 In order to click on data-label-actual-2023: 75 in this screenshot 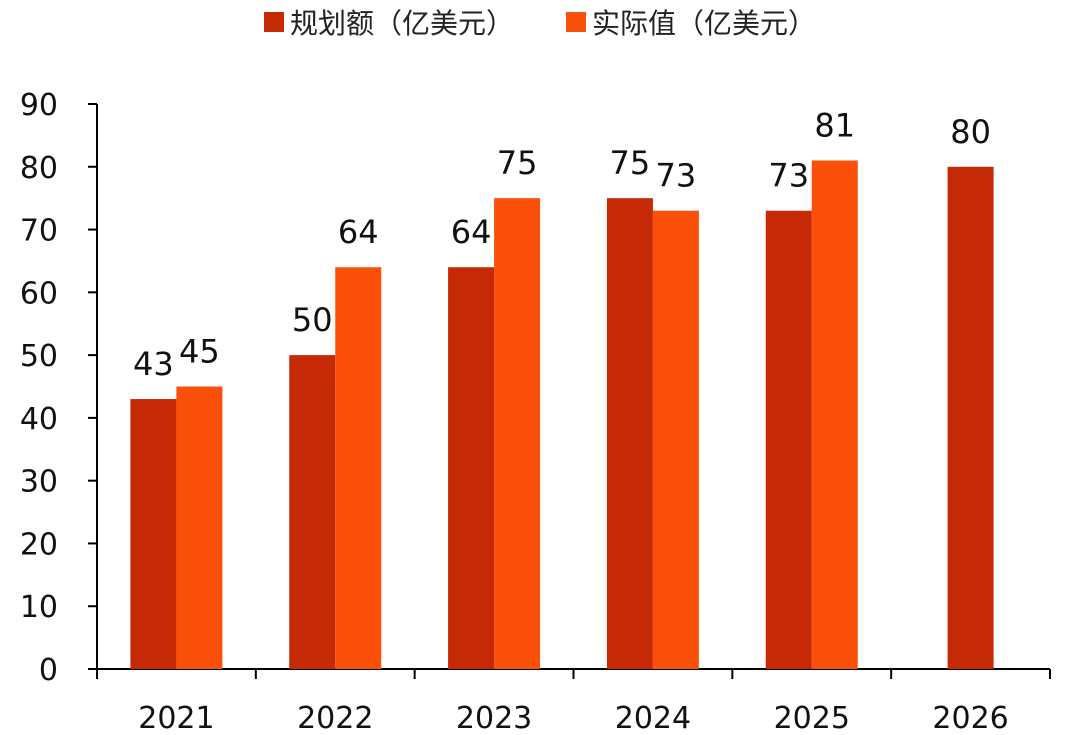, I will do `click(517, 163)`.